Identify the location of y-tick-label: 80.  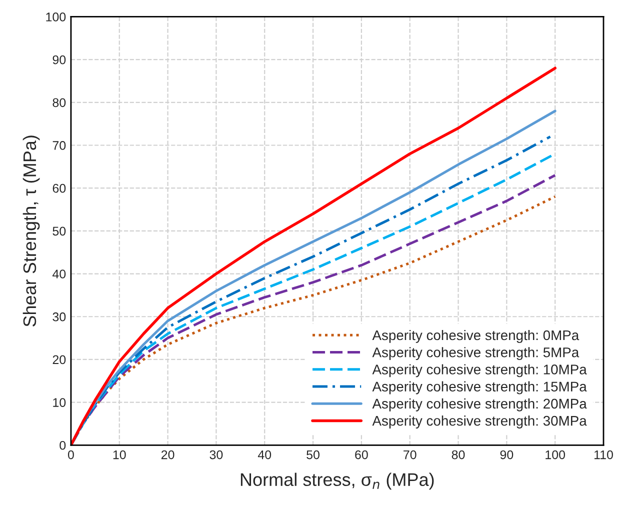
(59, 103).